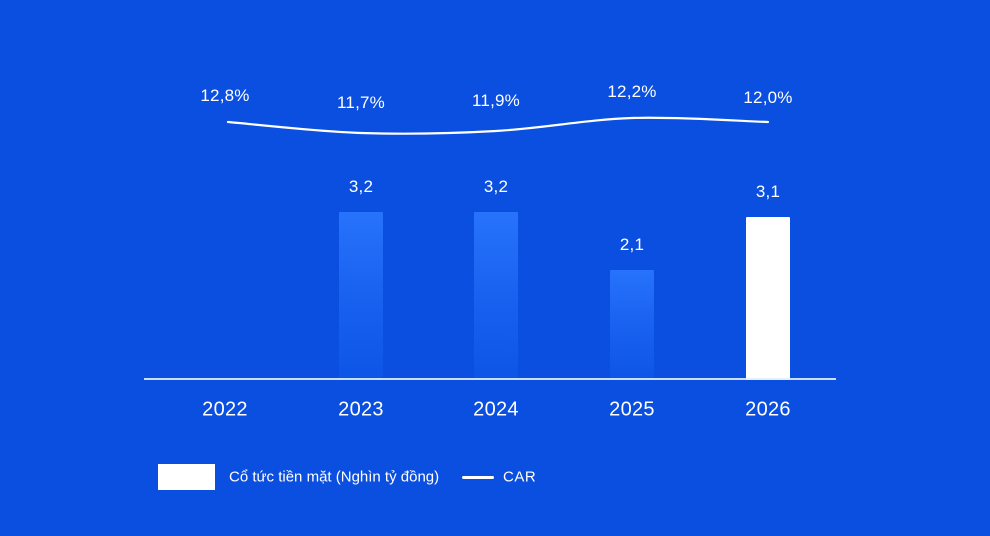 The height and width of the screenshot is (536, 990). I want to click on x-axis-tick-year: 2025, so click(632, 409).